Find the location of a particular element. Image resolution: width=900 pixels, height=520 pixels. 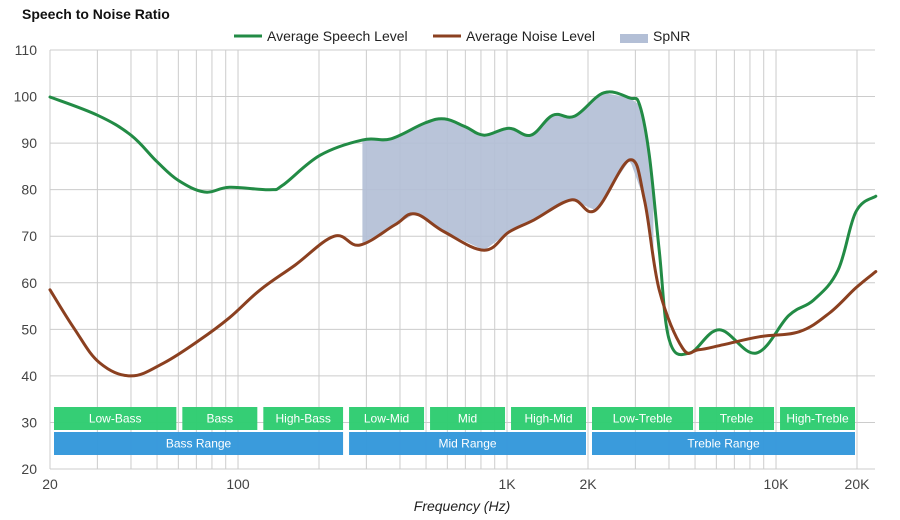

legend-item-spnr: SpNR is located at coordinates (655, 36).